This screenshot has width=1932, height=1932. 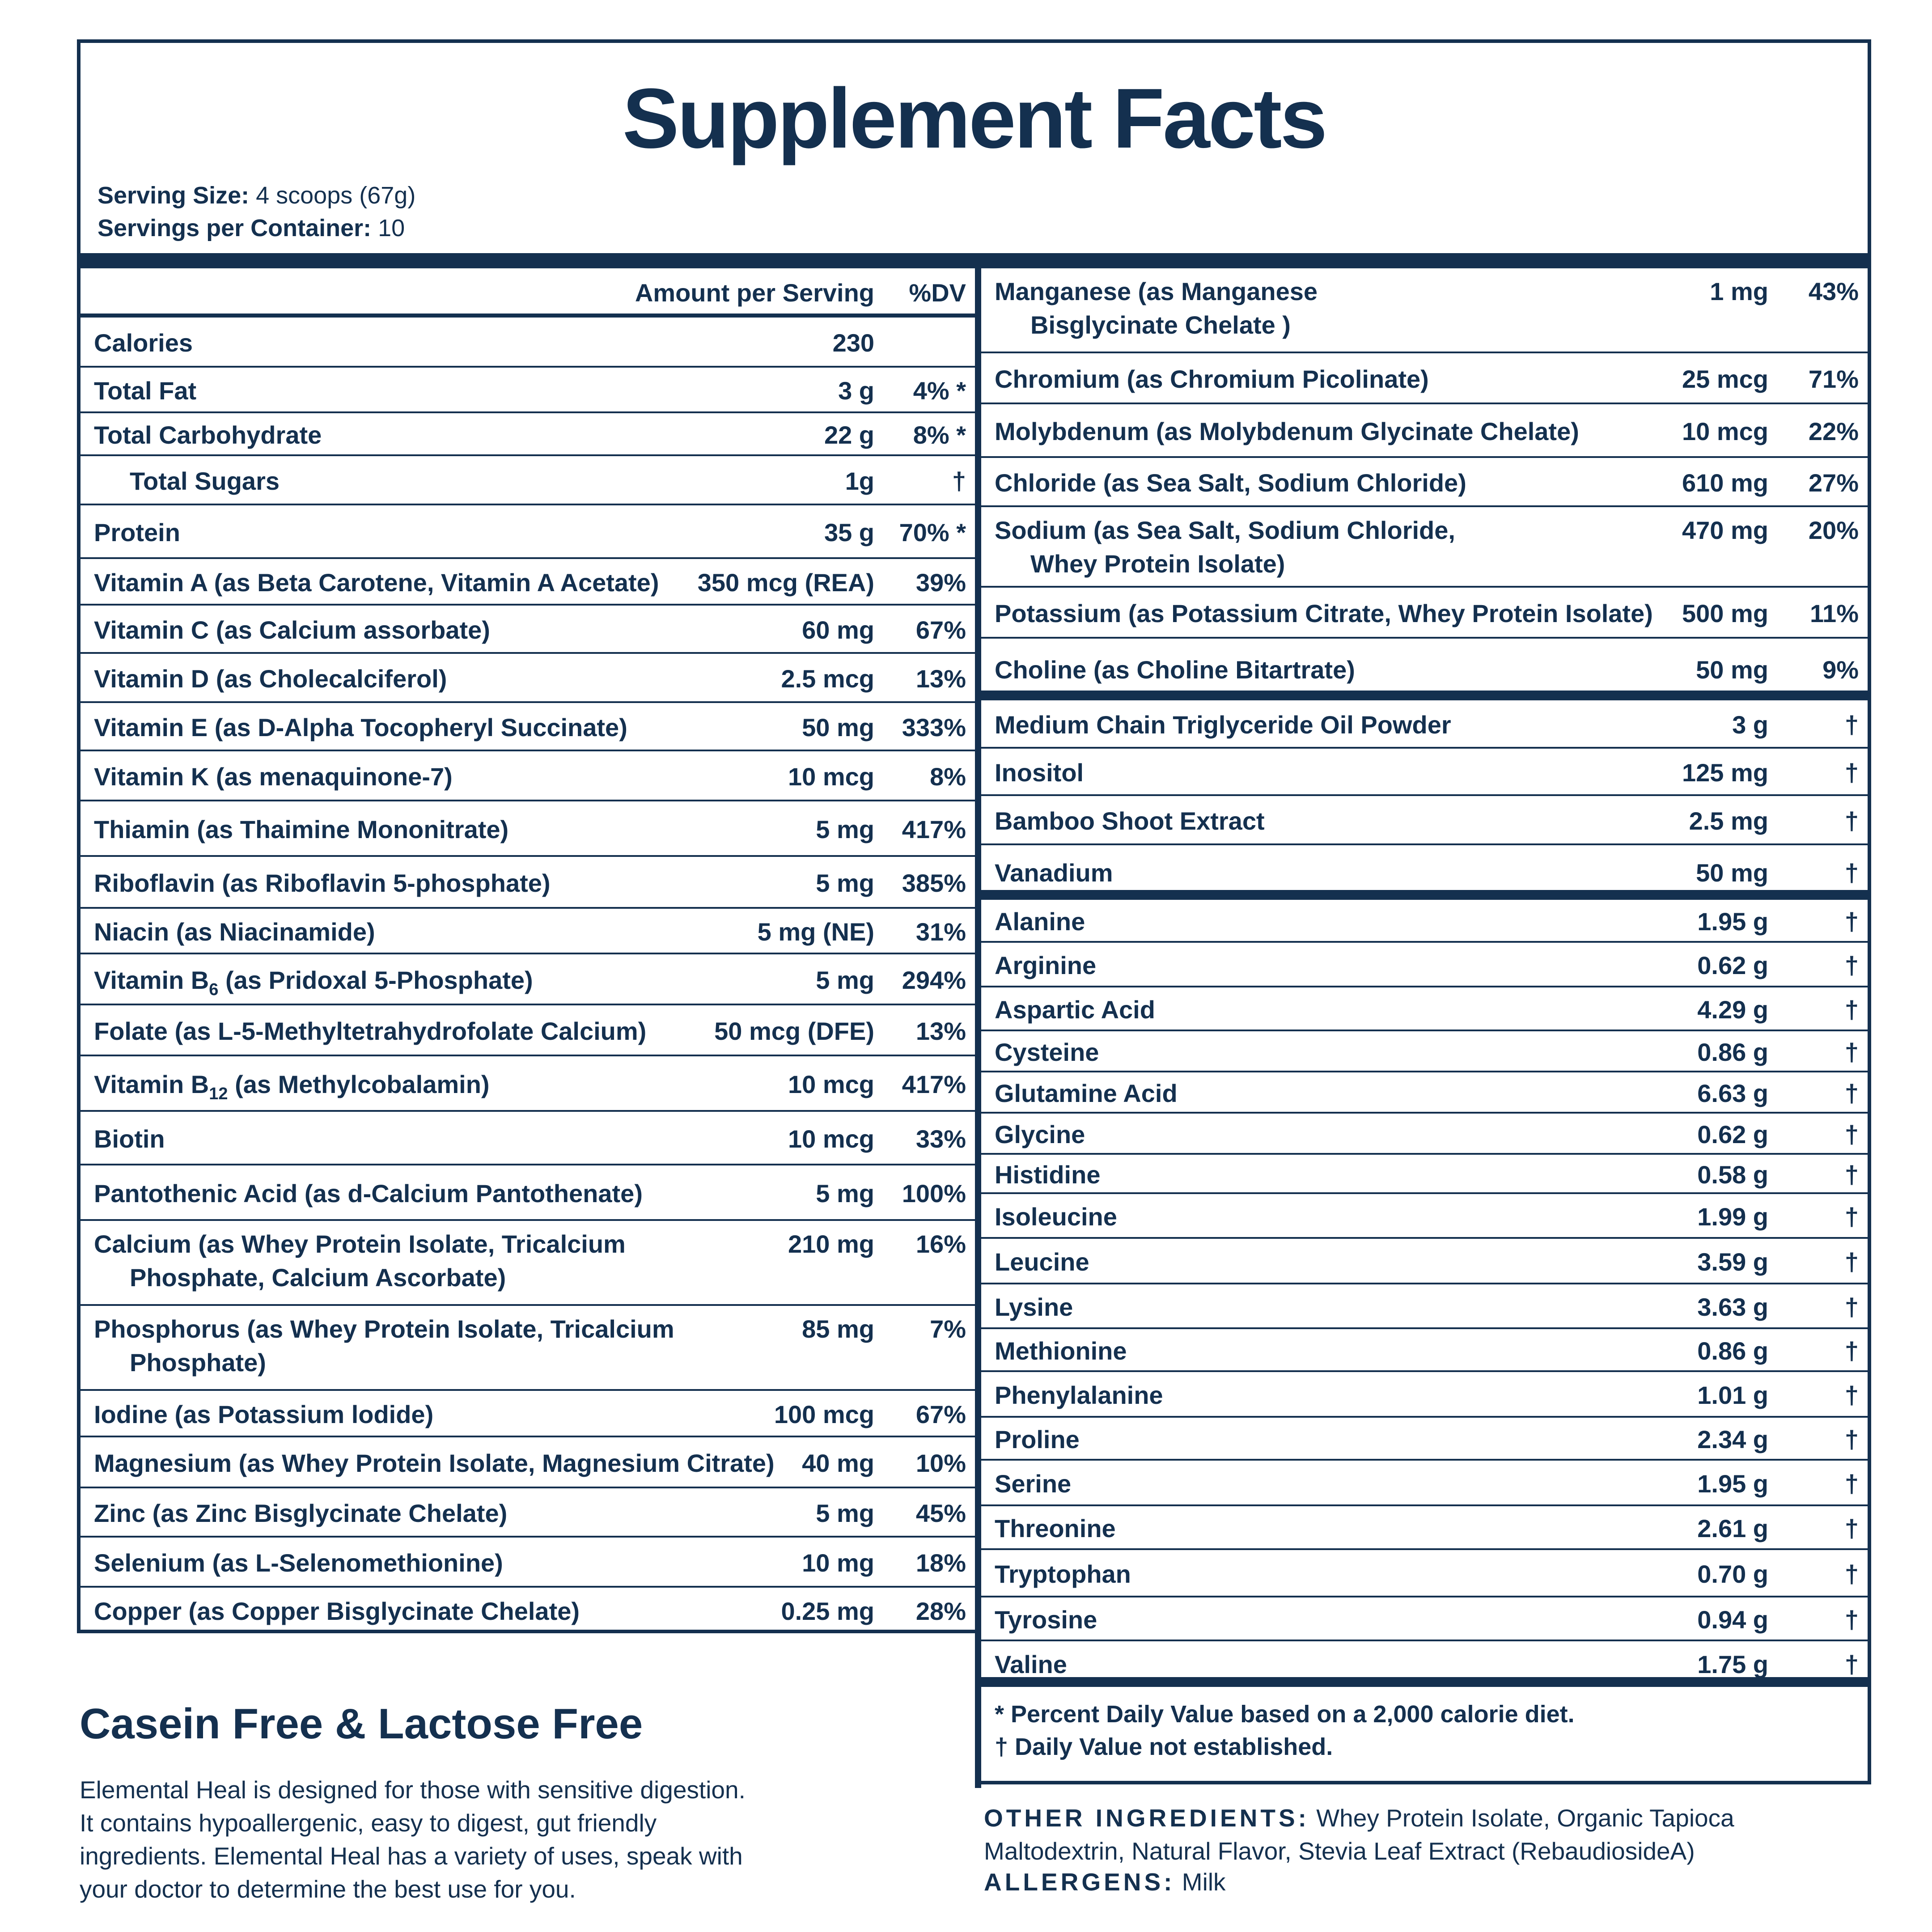 I want to click on serving-size-value: 4 scoops (67g), so click(x=332, y=195).